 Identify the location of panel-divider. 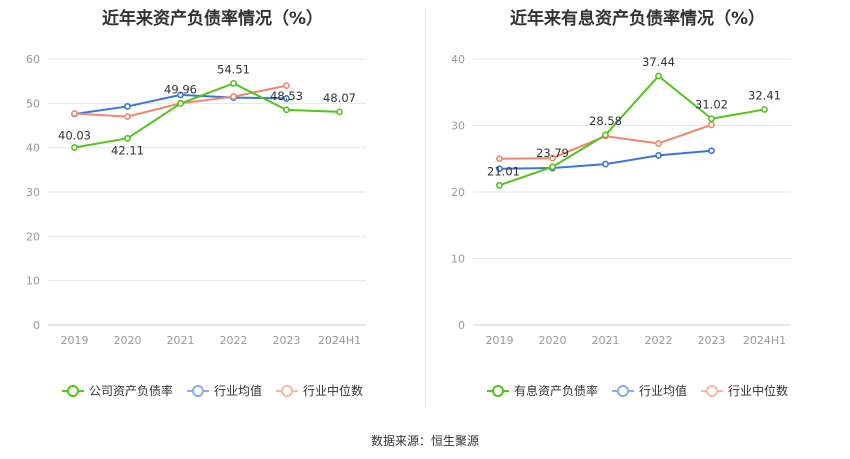
(425, 208).